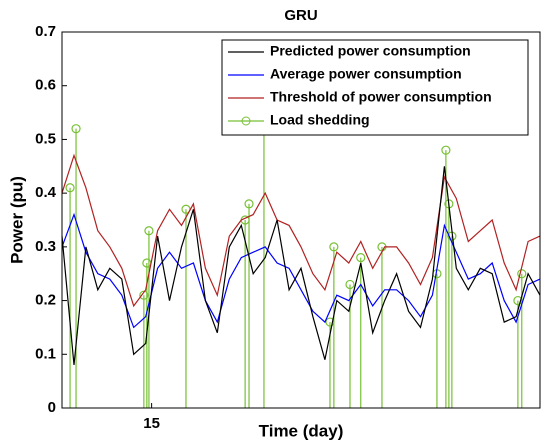  What do you see at coordinates (52, 407) in the screenshot?
I see `y-tick-label: 0` at bounding box center [52, 407].